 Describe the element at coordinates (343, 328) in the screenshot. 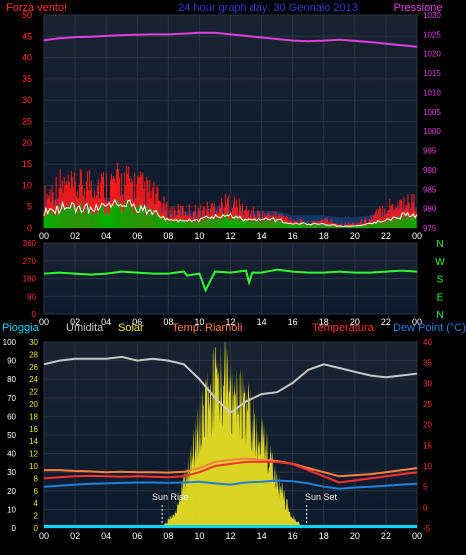

I see `legend-temperatura: Temperatura` at that location.